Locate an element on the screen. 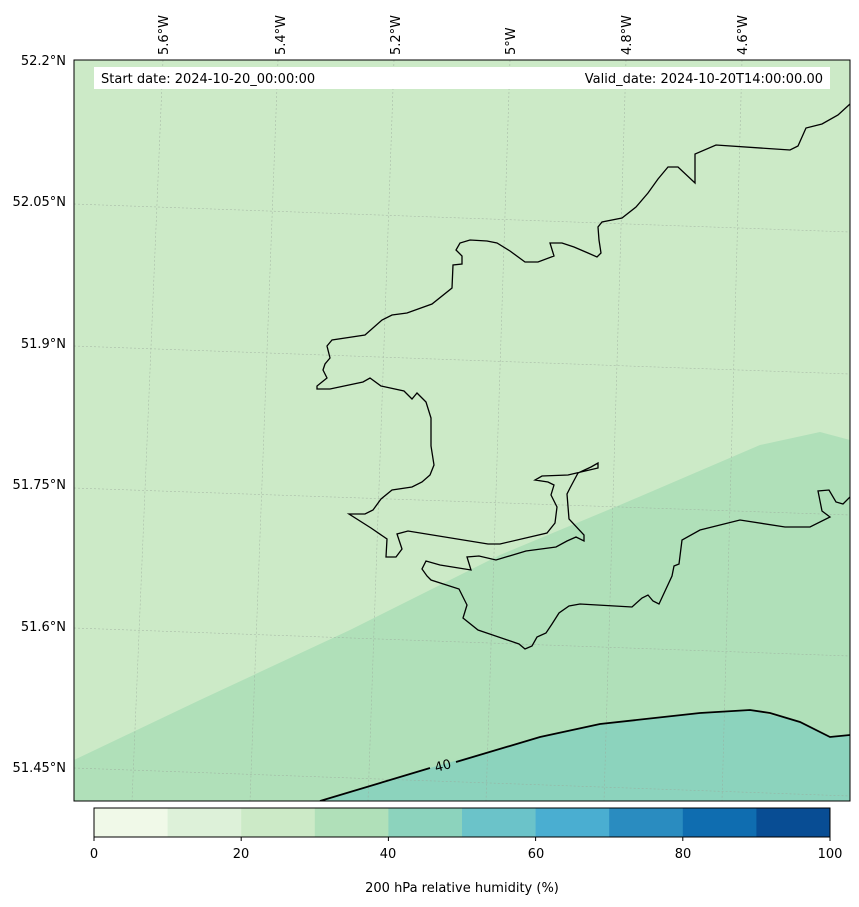 This screenshot has height=907, width=859. colorbar-frame is located at coordinates (462, 822).